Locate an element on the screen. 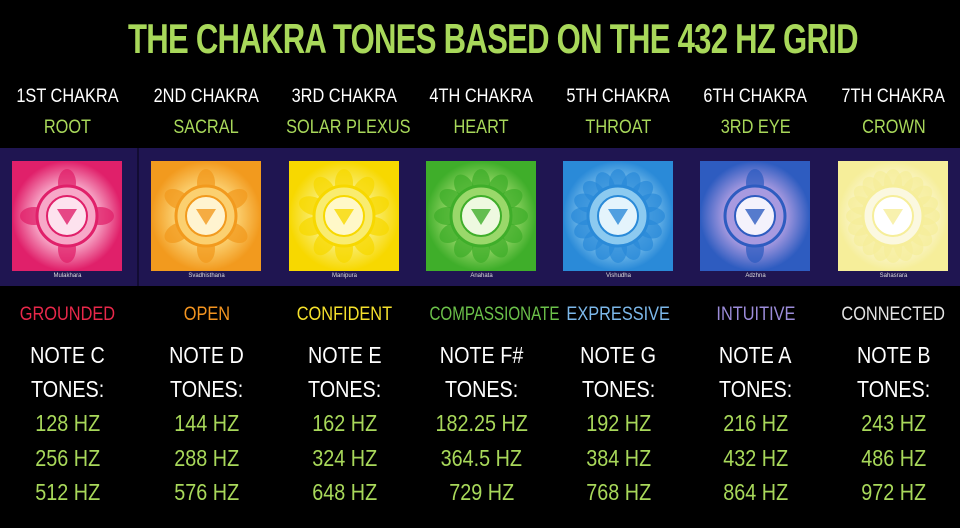  chakra-quality: INTUITIVE is located at coordinates (755, 315).